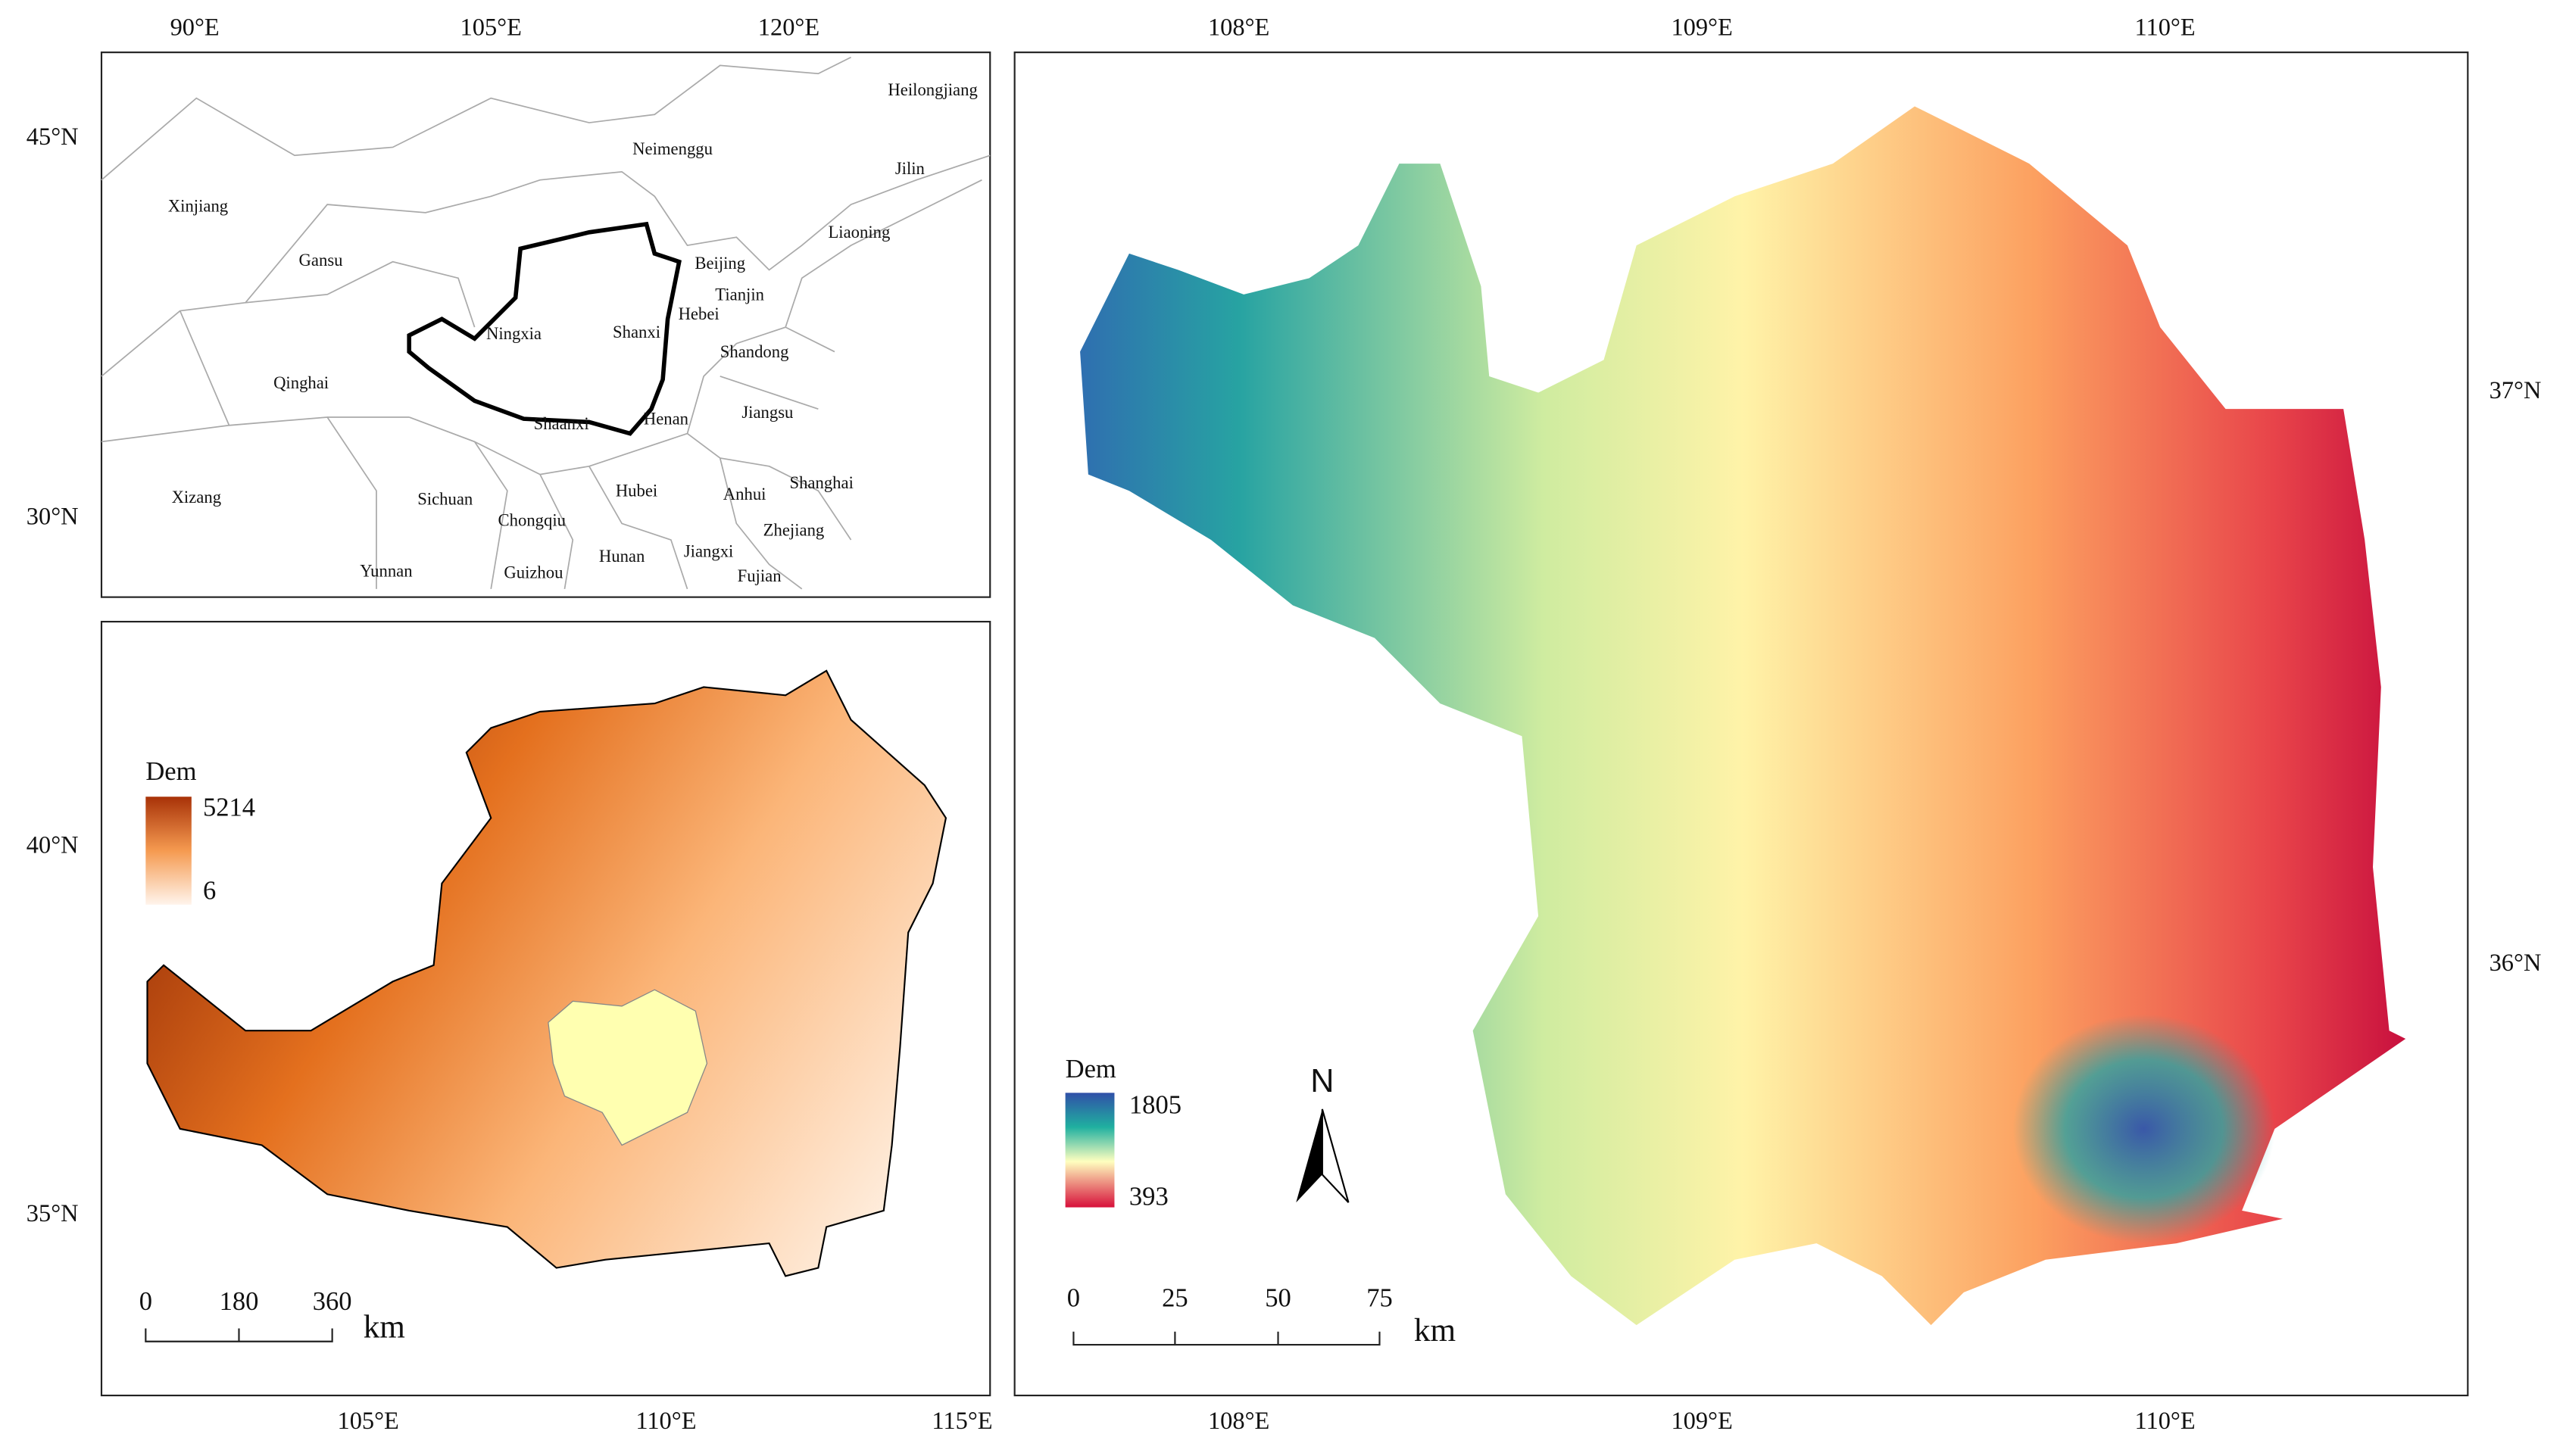  I want to click on north-arrow-left, so click(1309, 1155).